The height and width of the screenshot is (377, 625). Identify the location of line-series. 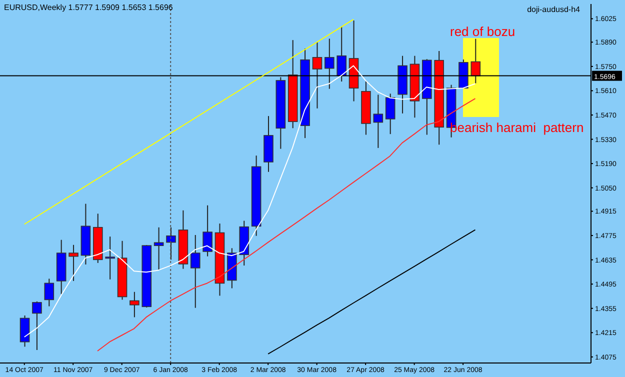
(372, 291).